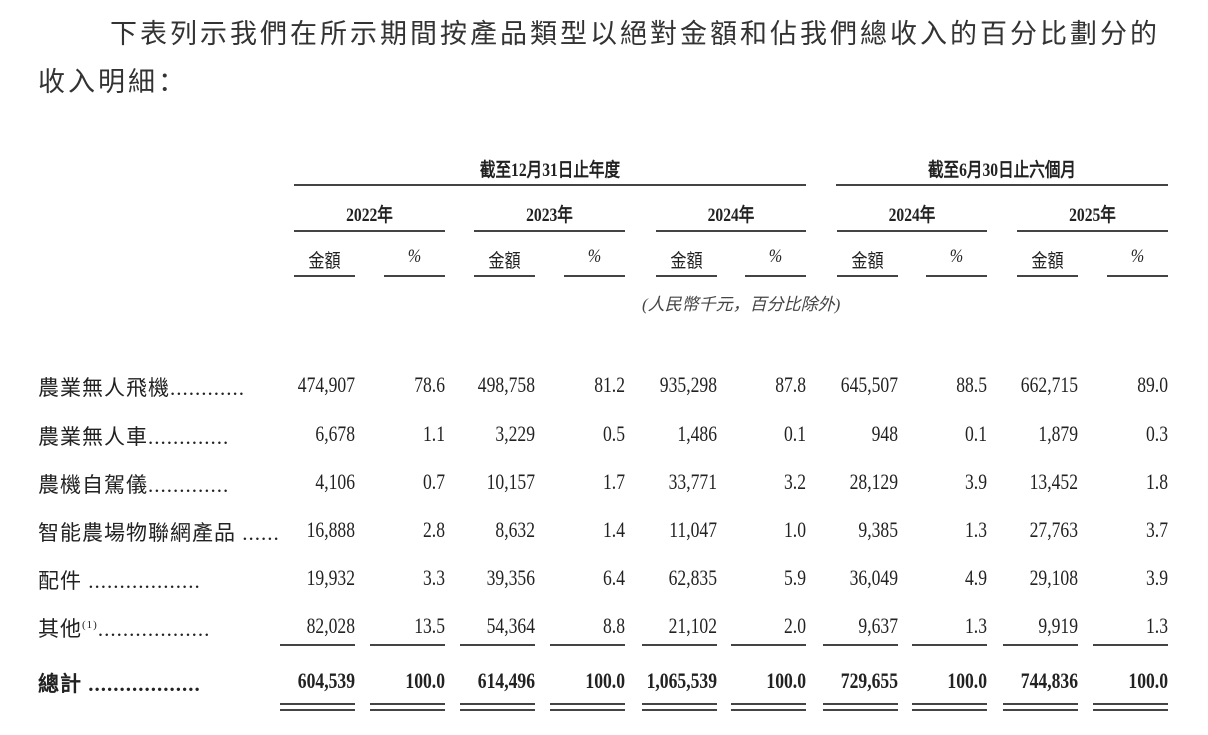  I want to click on amount-cell: 29,108, so click(1053, 577).